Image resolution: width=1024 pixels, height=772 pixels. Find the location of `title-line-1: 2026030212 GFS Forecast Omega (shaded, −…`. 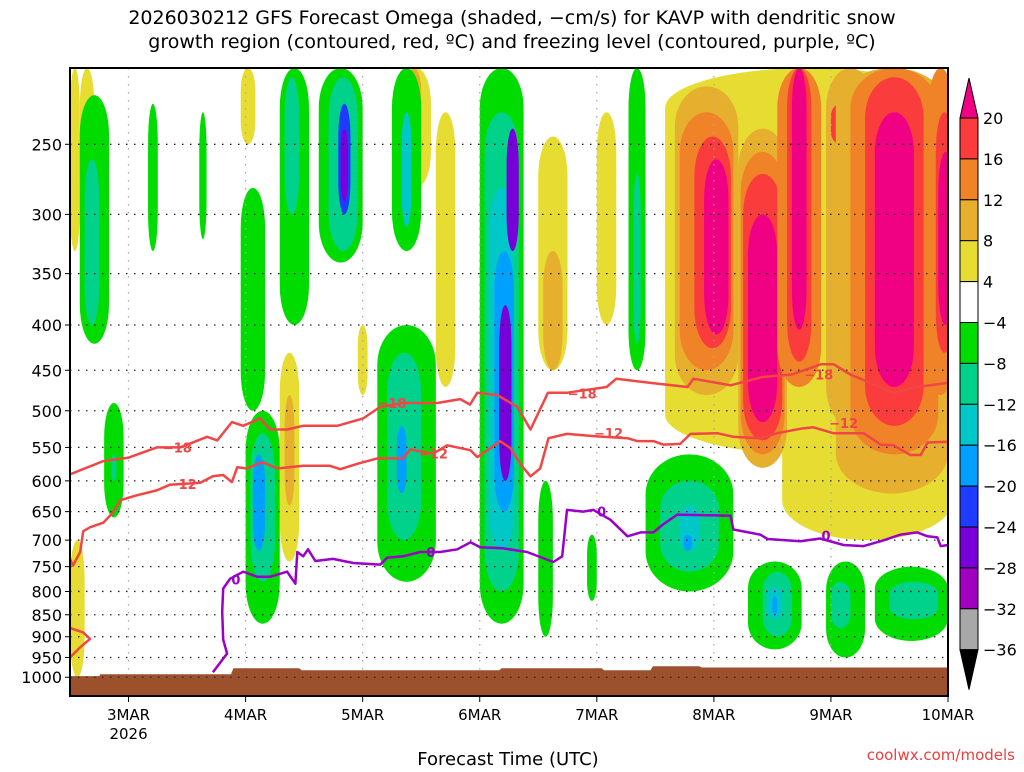

title-line-1: 2026030212 GFS Forecast Omega (shaded, −… is located at coordinates (511, 18).